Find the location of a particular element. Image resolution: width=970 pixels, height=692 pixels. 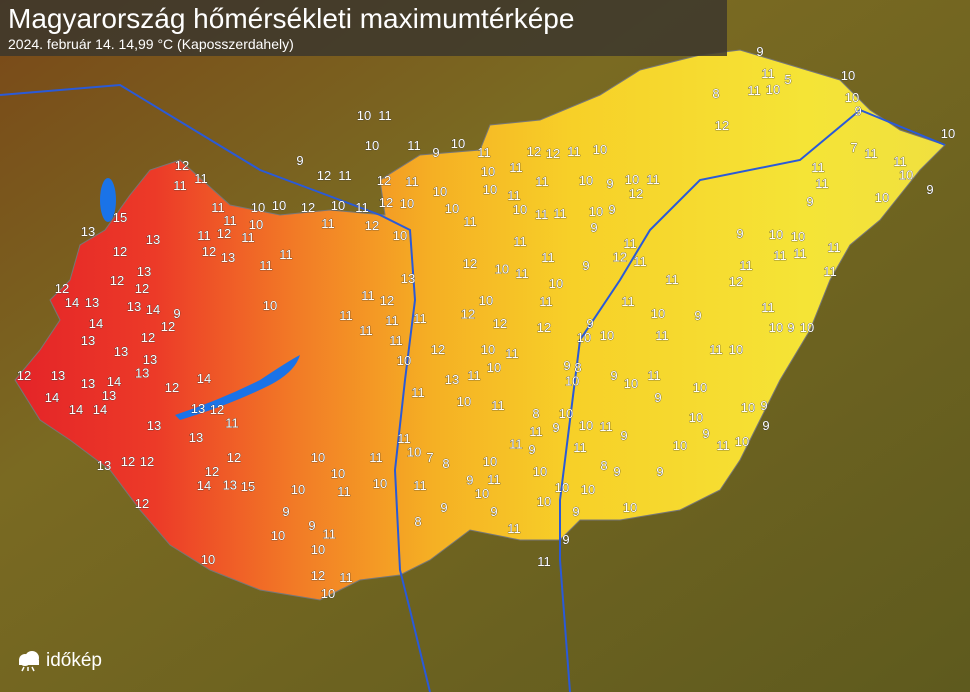

temperature-reading: 8 is located at coordinates (577, 367).